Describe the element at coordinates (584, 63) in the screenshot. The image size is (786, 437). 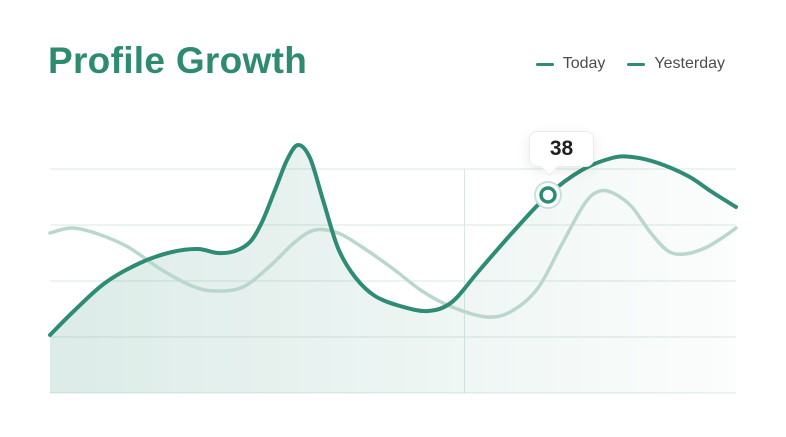
I see `legend-label-today: Today` at that location.